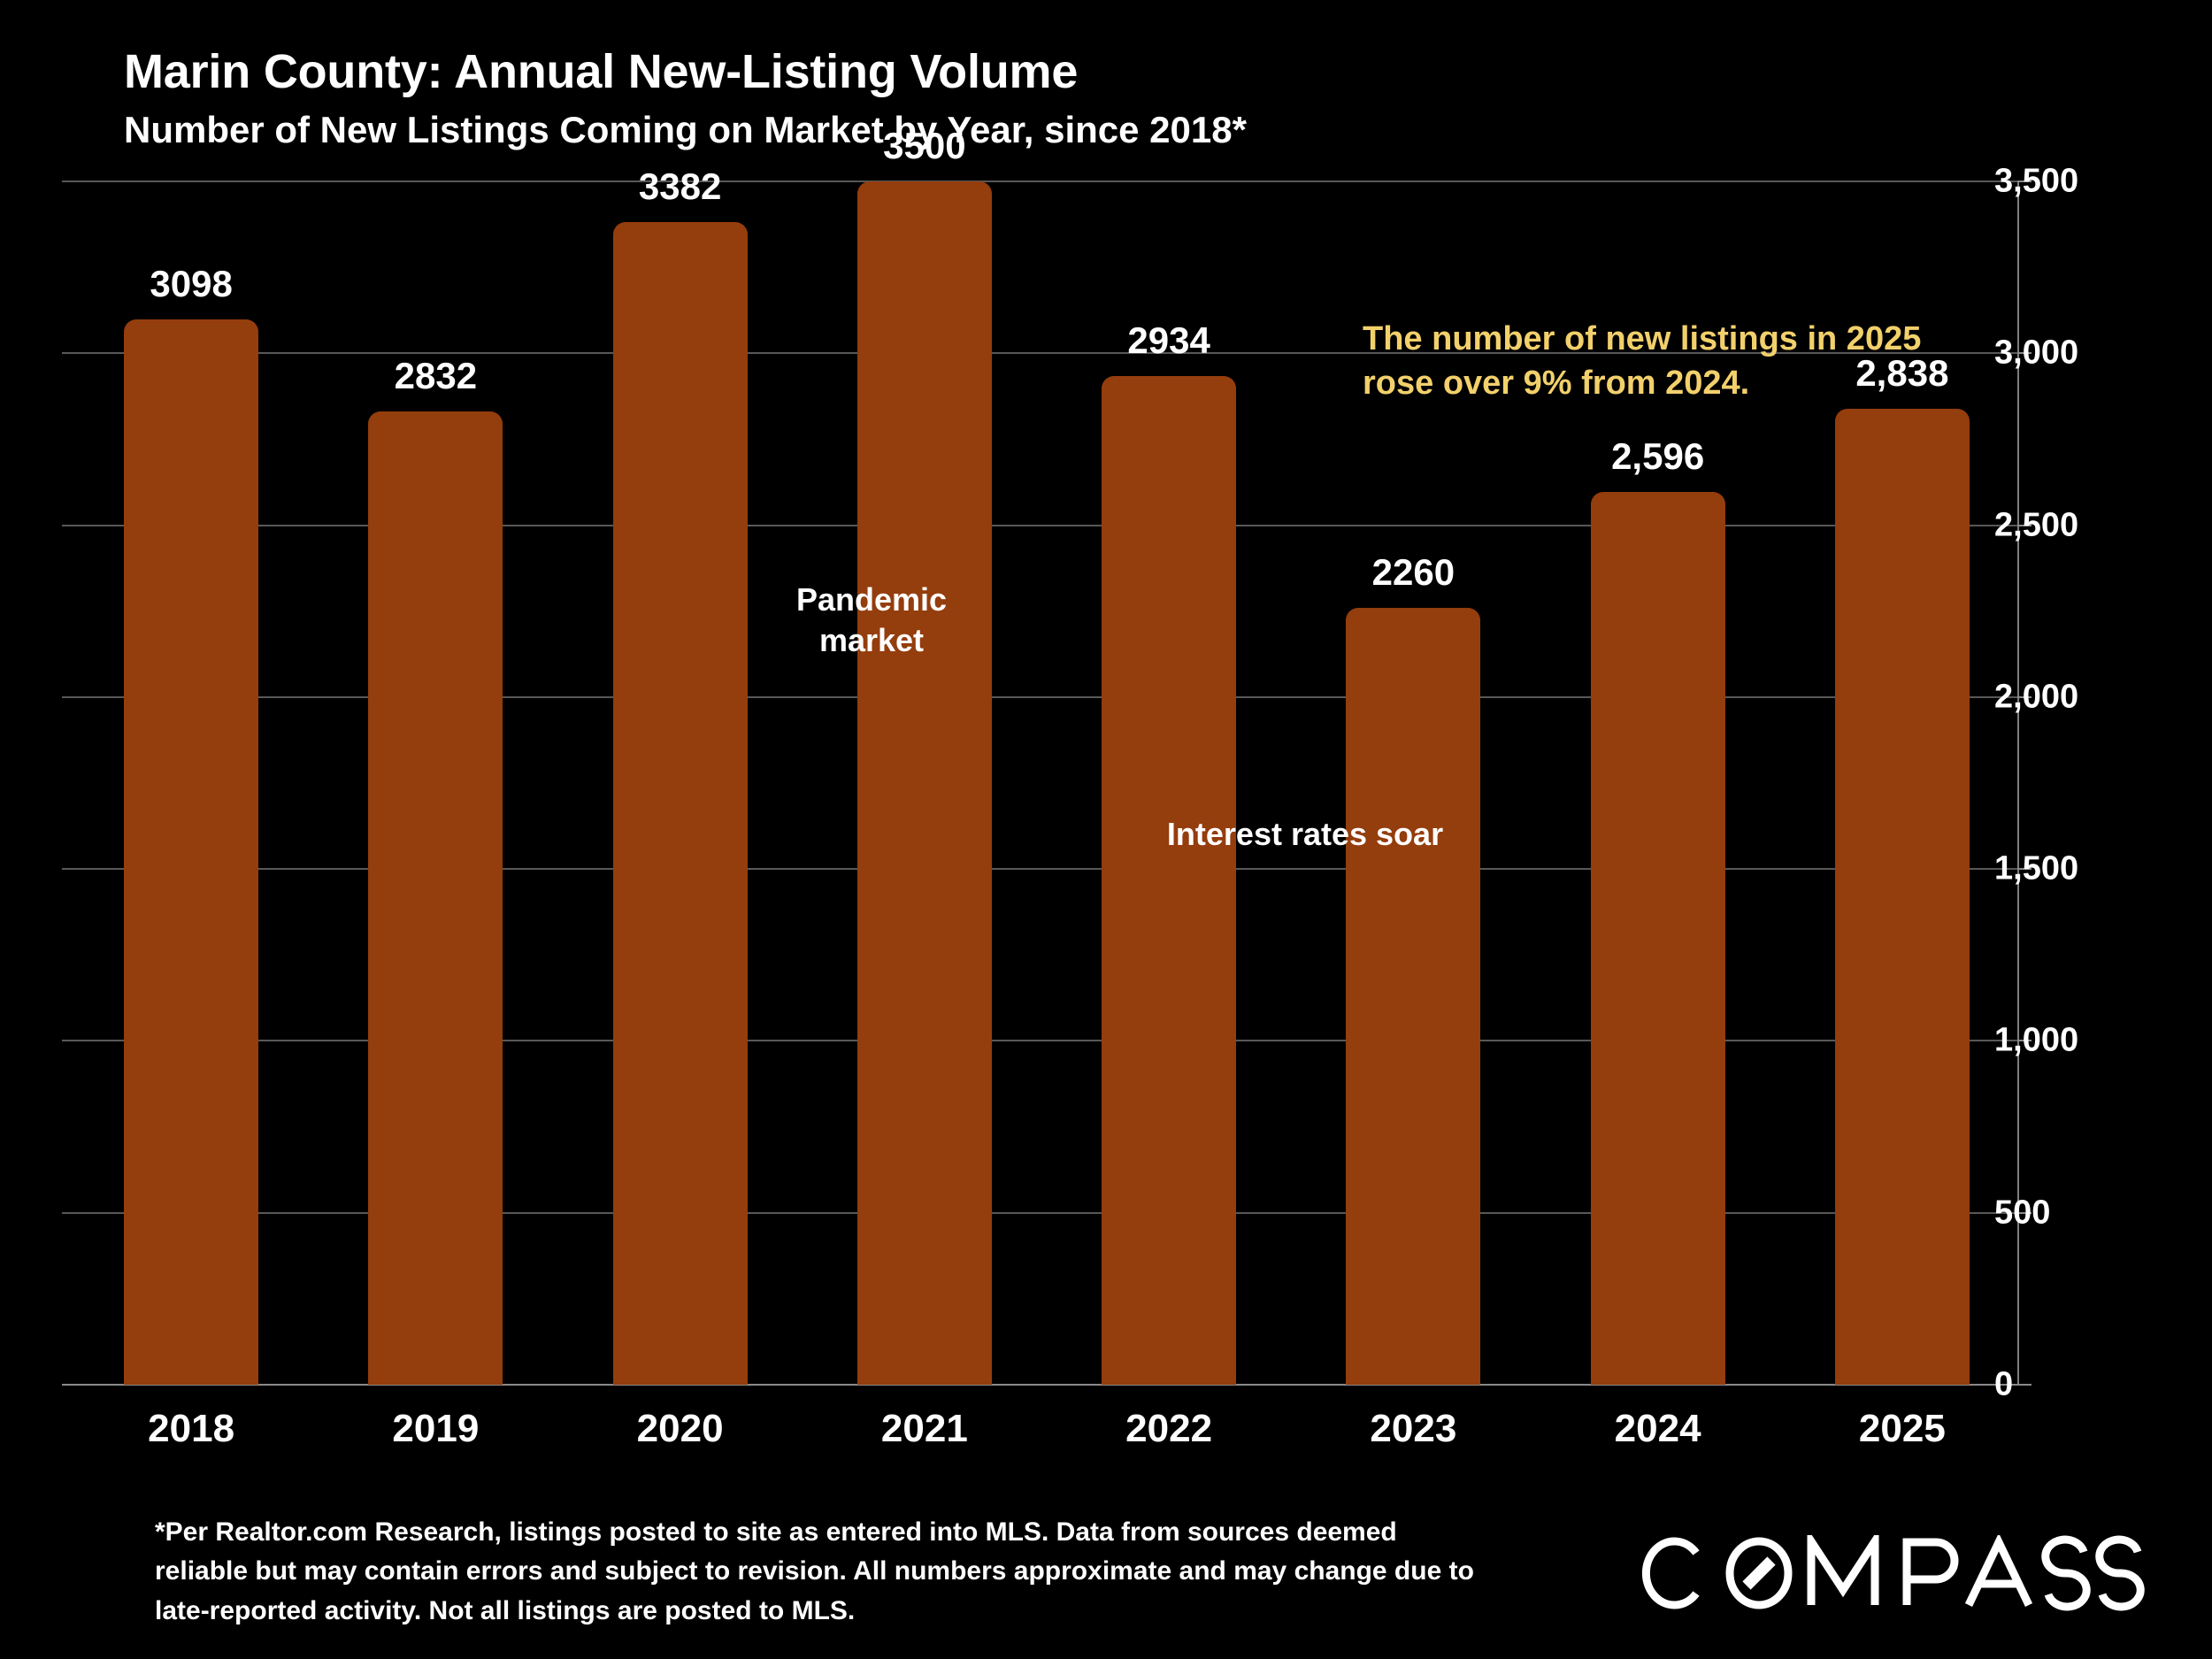 Image resolution: width=2212 pixels, height=1659 pixels. What do you see at coordinates (1902, 1428) in the screenshot?
I see `x-axis-tick-label: 2025` at bounding box center [1902, 1428].